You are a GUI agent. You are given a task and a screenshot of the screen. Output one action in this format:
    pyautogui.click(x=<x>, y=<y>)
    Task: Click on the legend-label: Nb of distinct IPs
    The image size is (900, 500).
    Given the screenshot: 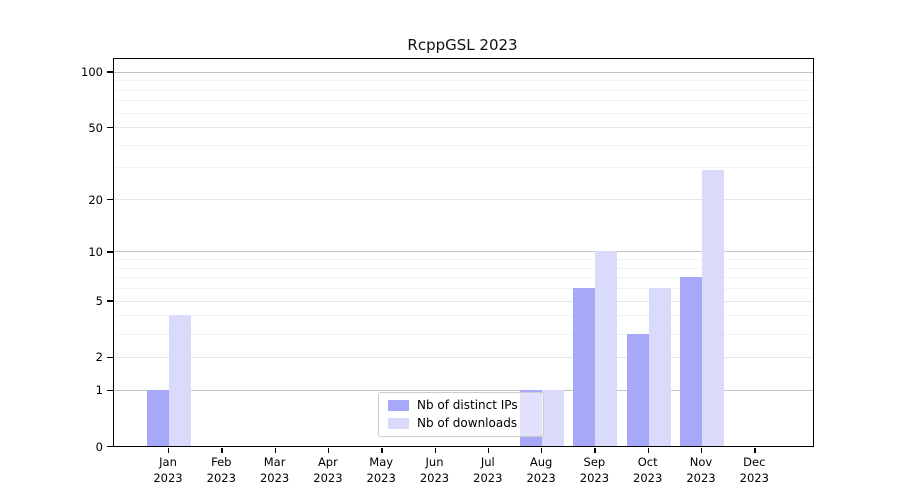 What is the action you would take?
    pyautogui.click(x=467, y=405)
    